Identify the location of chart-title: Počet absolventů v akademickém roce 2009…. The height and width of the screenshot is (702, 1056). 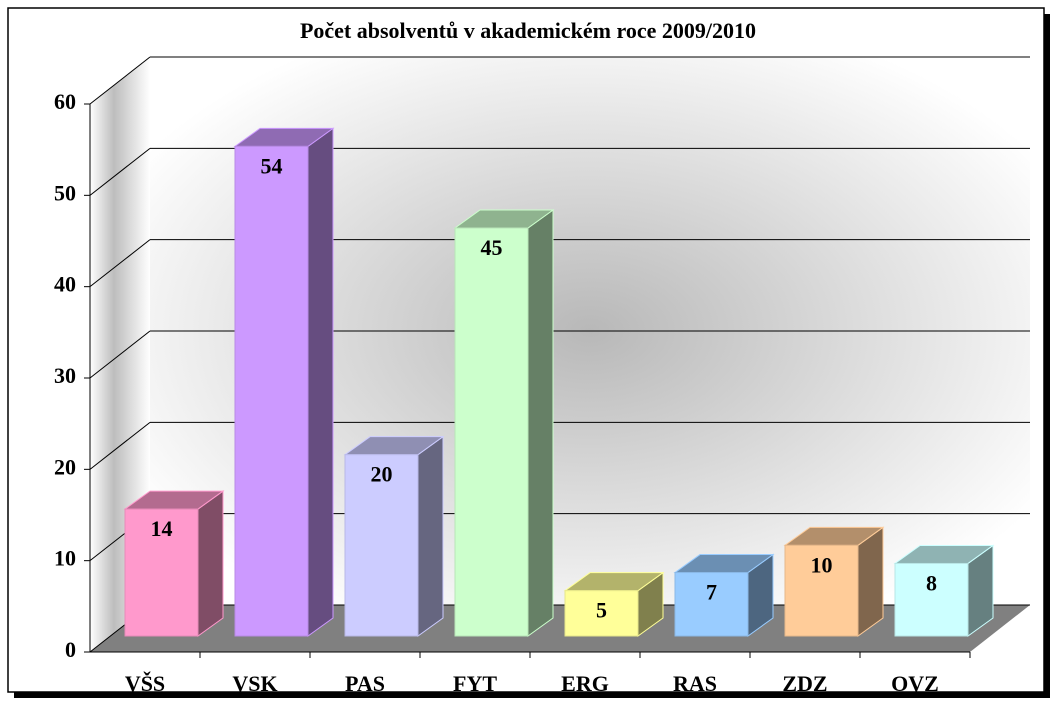
(528, 30).